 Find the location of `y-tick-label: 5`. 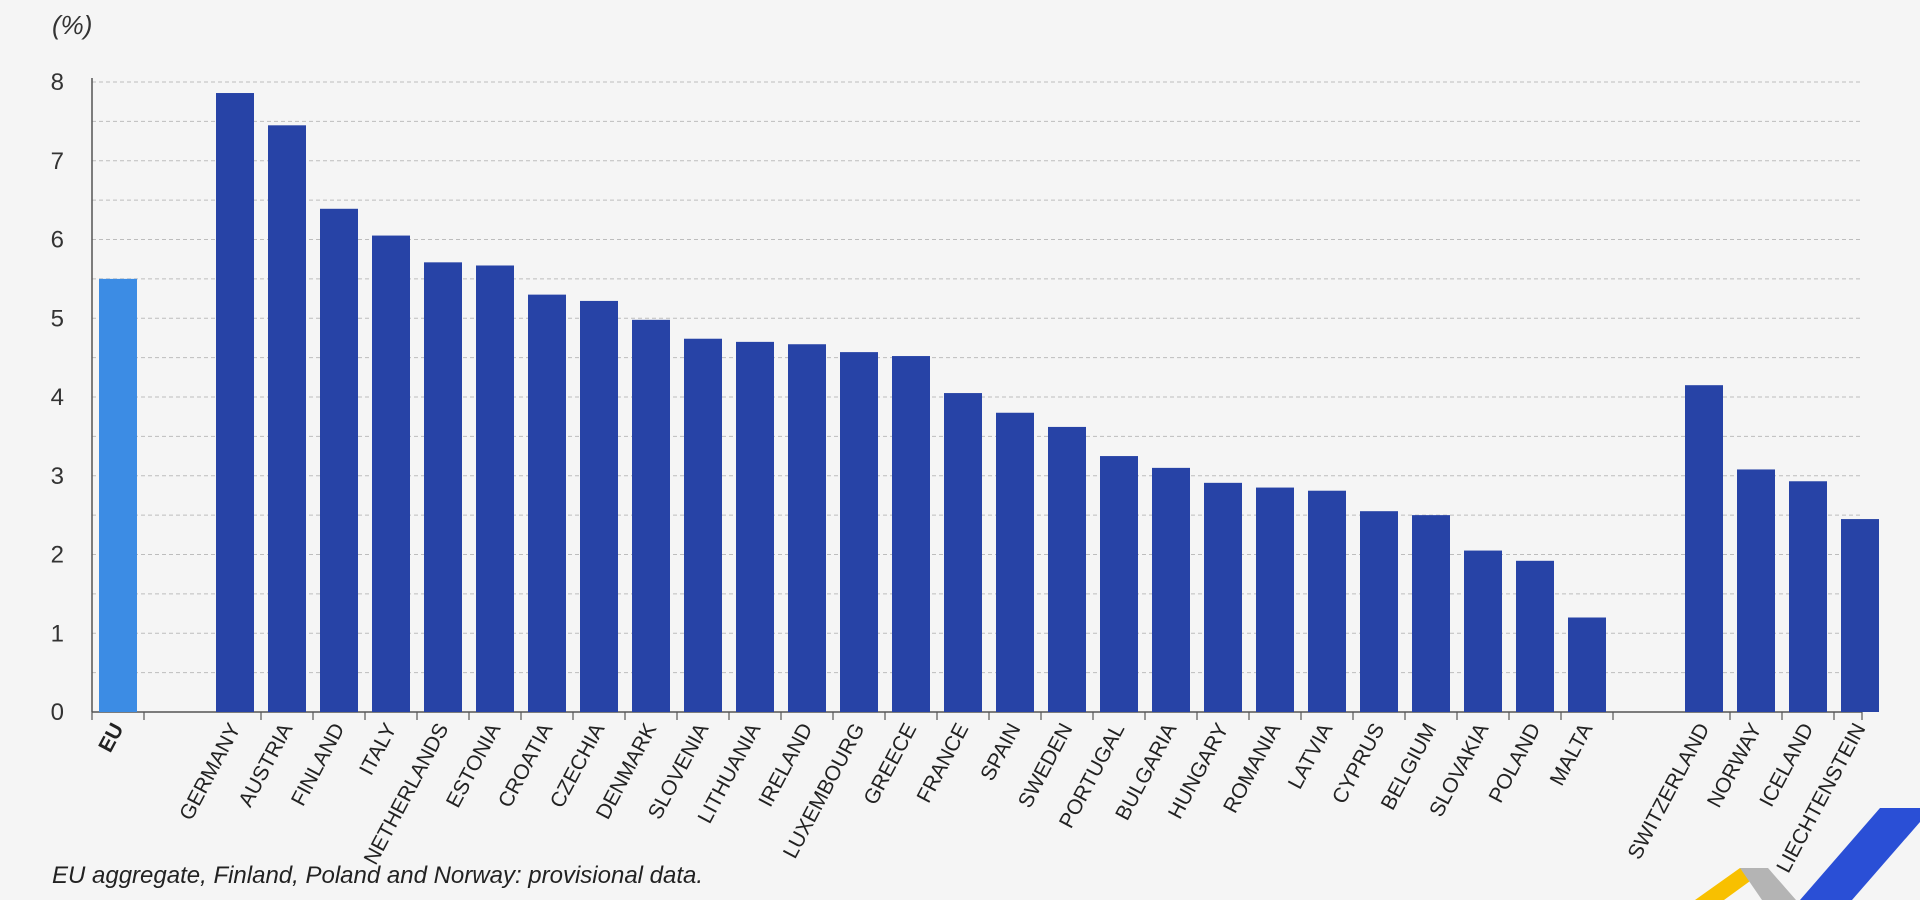

y-tick-label: 5 is located at coordinates (57, 318).